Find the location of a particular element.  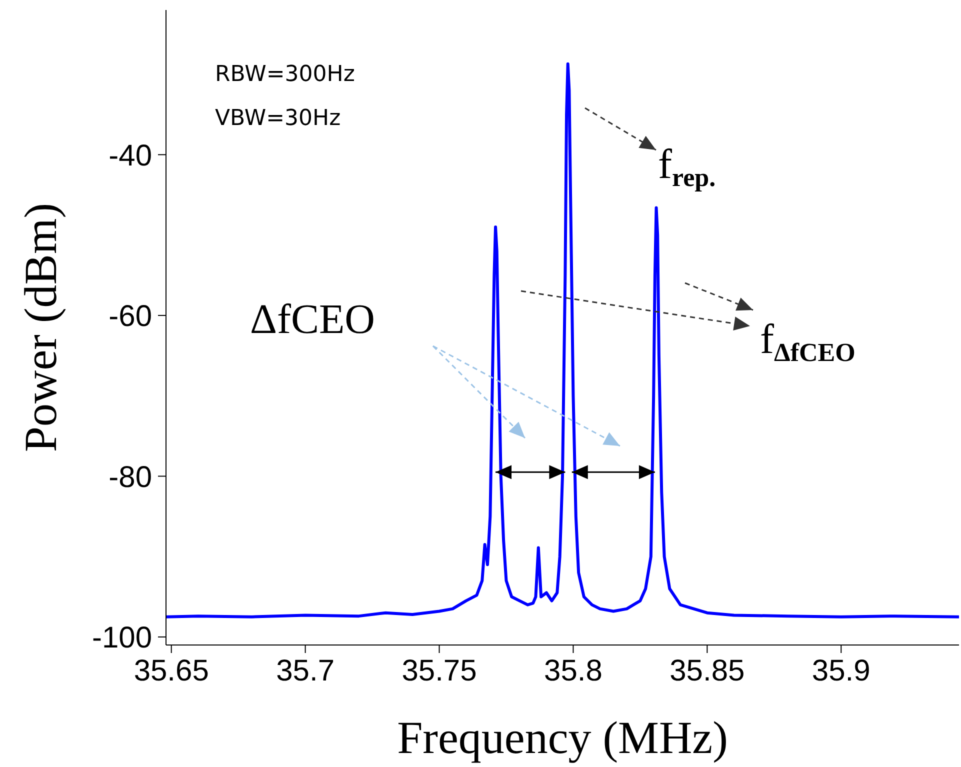

y-axis-title: Power (dBm) is located at coordinates (40, 327).